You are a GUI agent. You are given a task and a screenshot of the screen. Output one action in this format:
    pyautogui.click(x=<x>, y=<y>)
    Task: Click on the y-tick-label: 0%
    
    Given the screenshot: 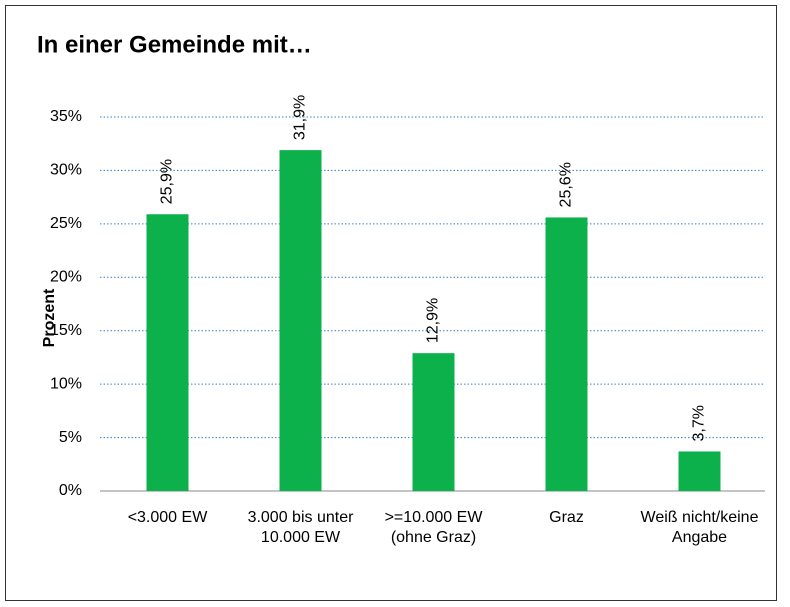 What is the action you would take?
    pyautogui.click(x=70, y=490)
    